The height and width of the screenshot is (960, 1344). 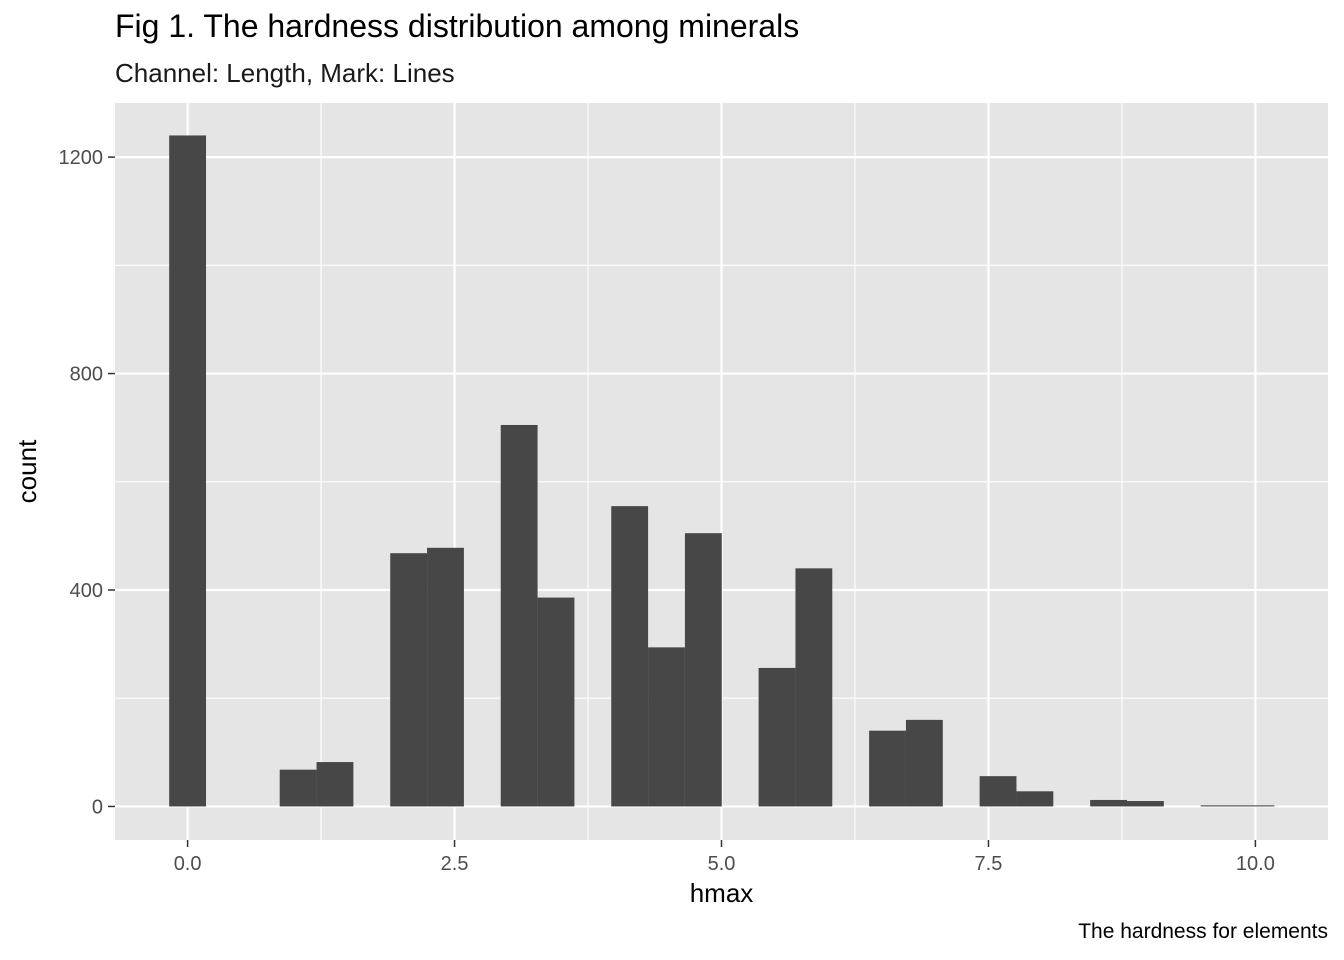 I want to click on y-axis: 0 400 800 1200, so click(x=87, y=482).